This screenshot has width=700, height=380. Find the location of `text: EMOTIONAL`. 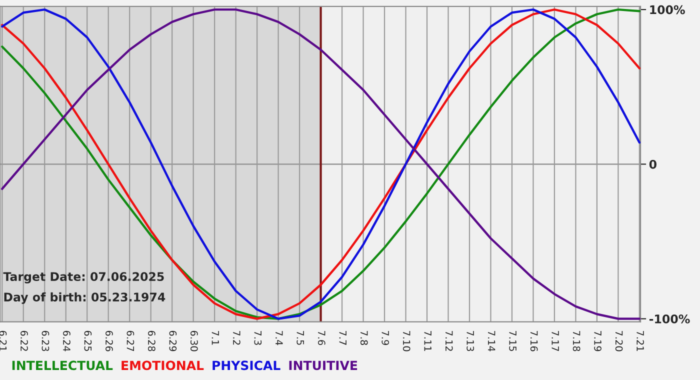

text: EMOTIONAL is located at coordinates (163, 365).